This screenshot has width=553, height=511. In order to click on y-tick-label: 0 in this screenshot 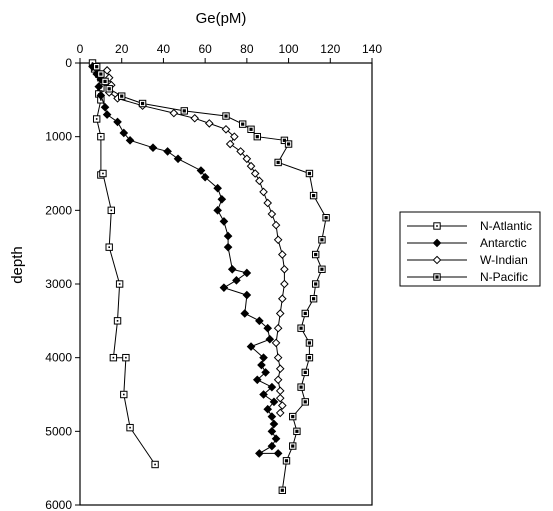, I will do `click(68, 63)`.